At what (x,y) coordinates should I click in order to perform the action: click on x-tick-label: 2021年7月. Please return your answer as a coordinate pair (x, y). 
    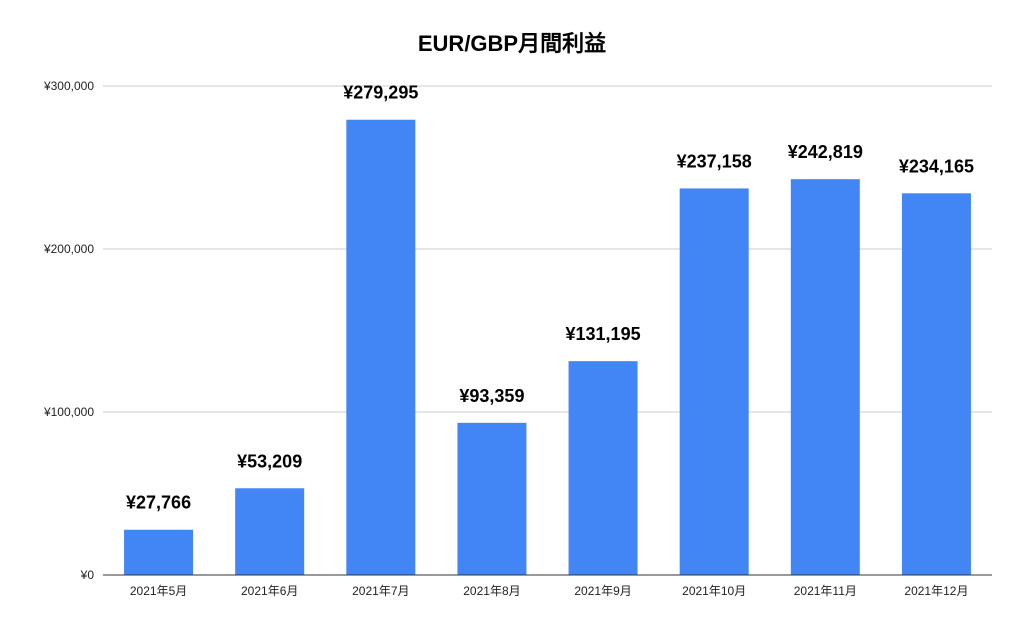
    Looking at the image, I should click on (380, 591).